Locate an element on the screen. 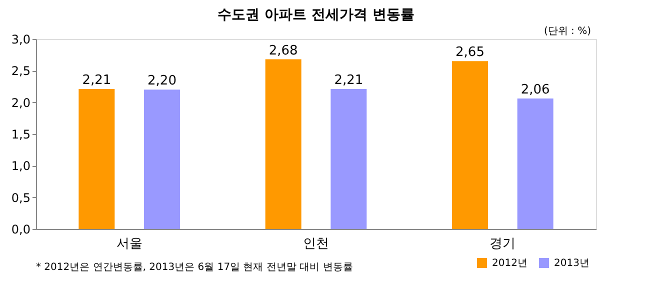 The height and width of the screenshot is (306, 667). y-tick-label: 0,0 is located at coordinates (20, 229).